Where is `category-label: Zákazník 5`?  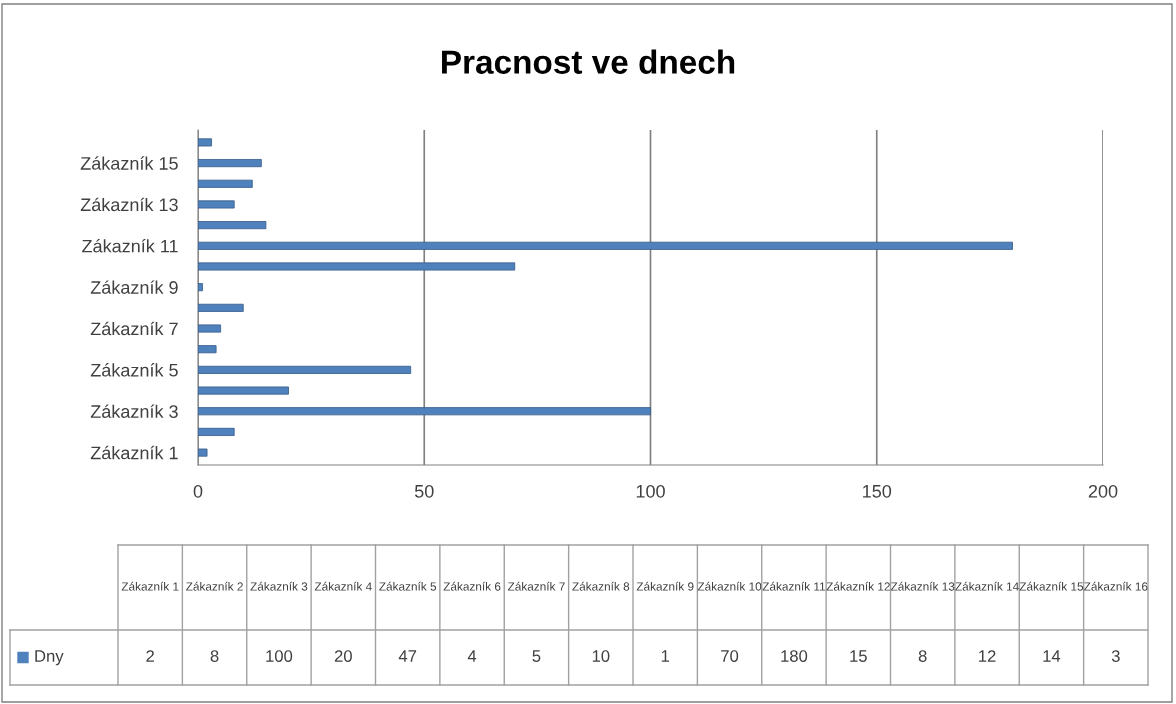
category-label: Zákazník 5 is located at coordinates (408, 586).